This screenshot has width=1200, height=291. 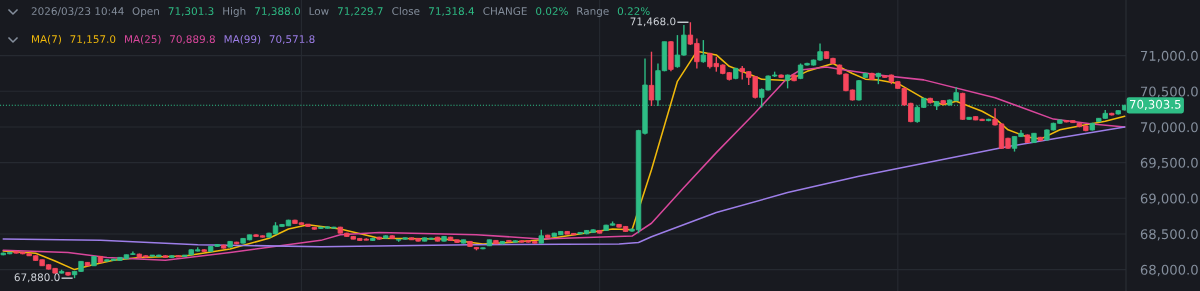 What do you see at coordinates (143, 39) in the screenshot?
I see `text: MA(25)` at bounding box center [143, 39].